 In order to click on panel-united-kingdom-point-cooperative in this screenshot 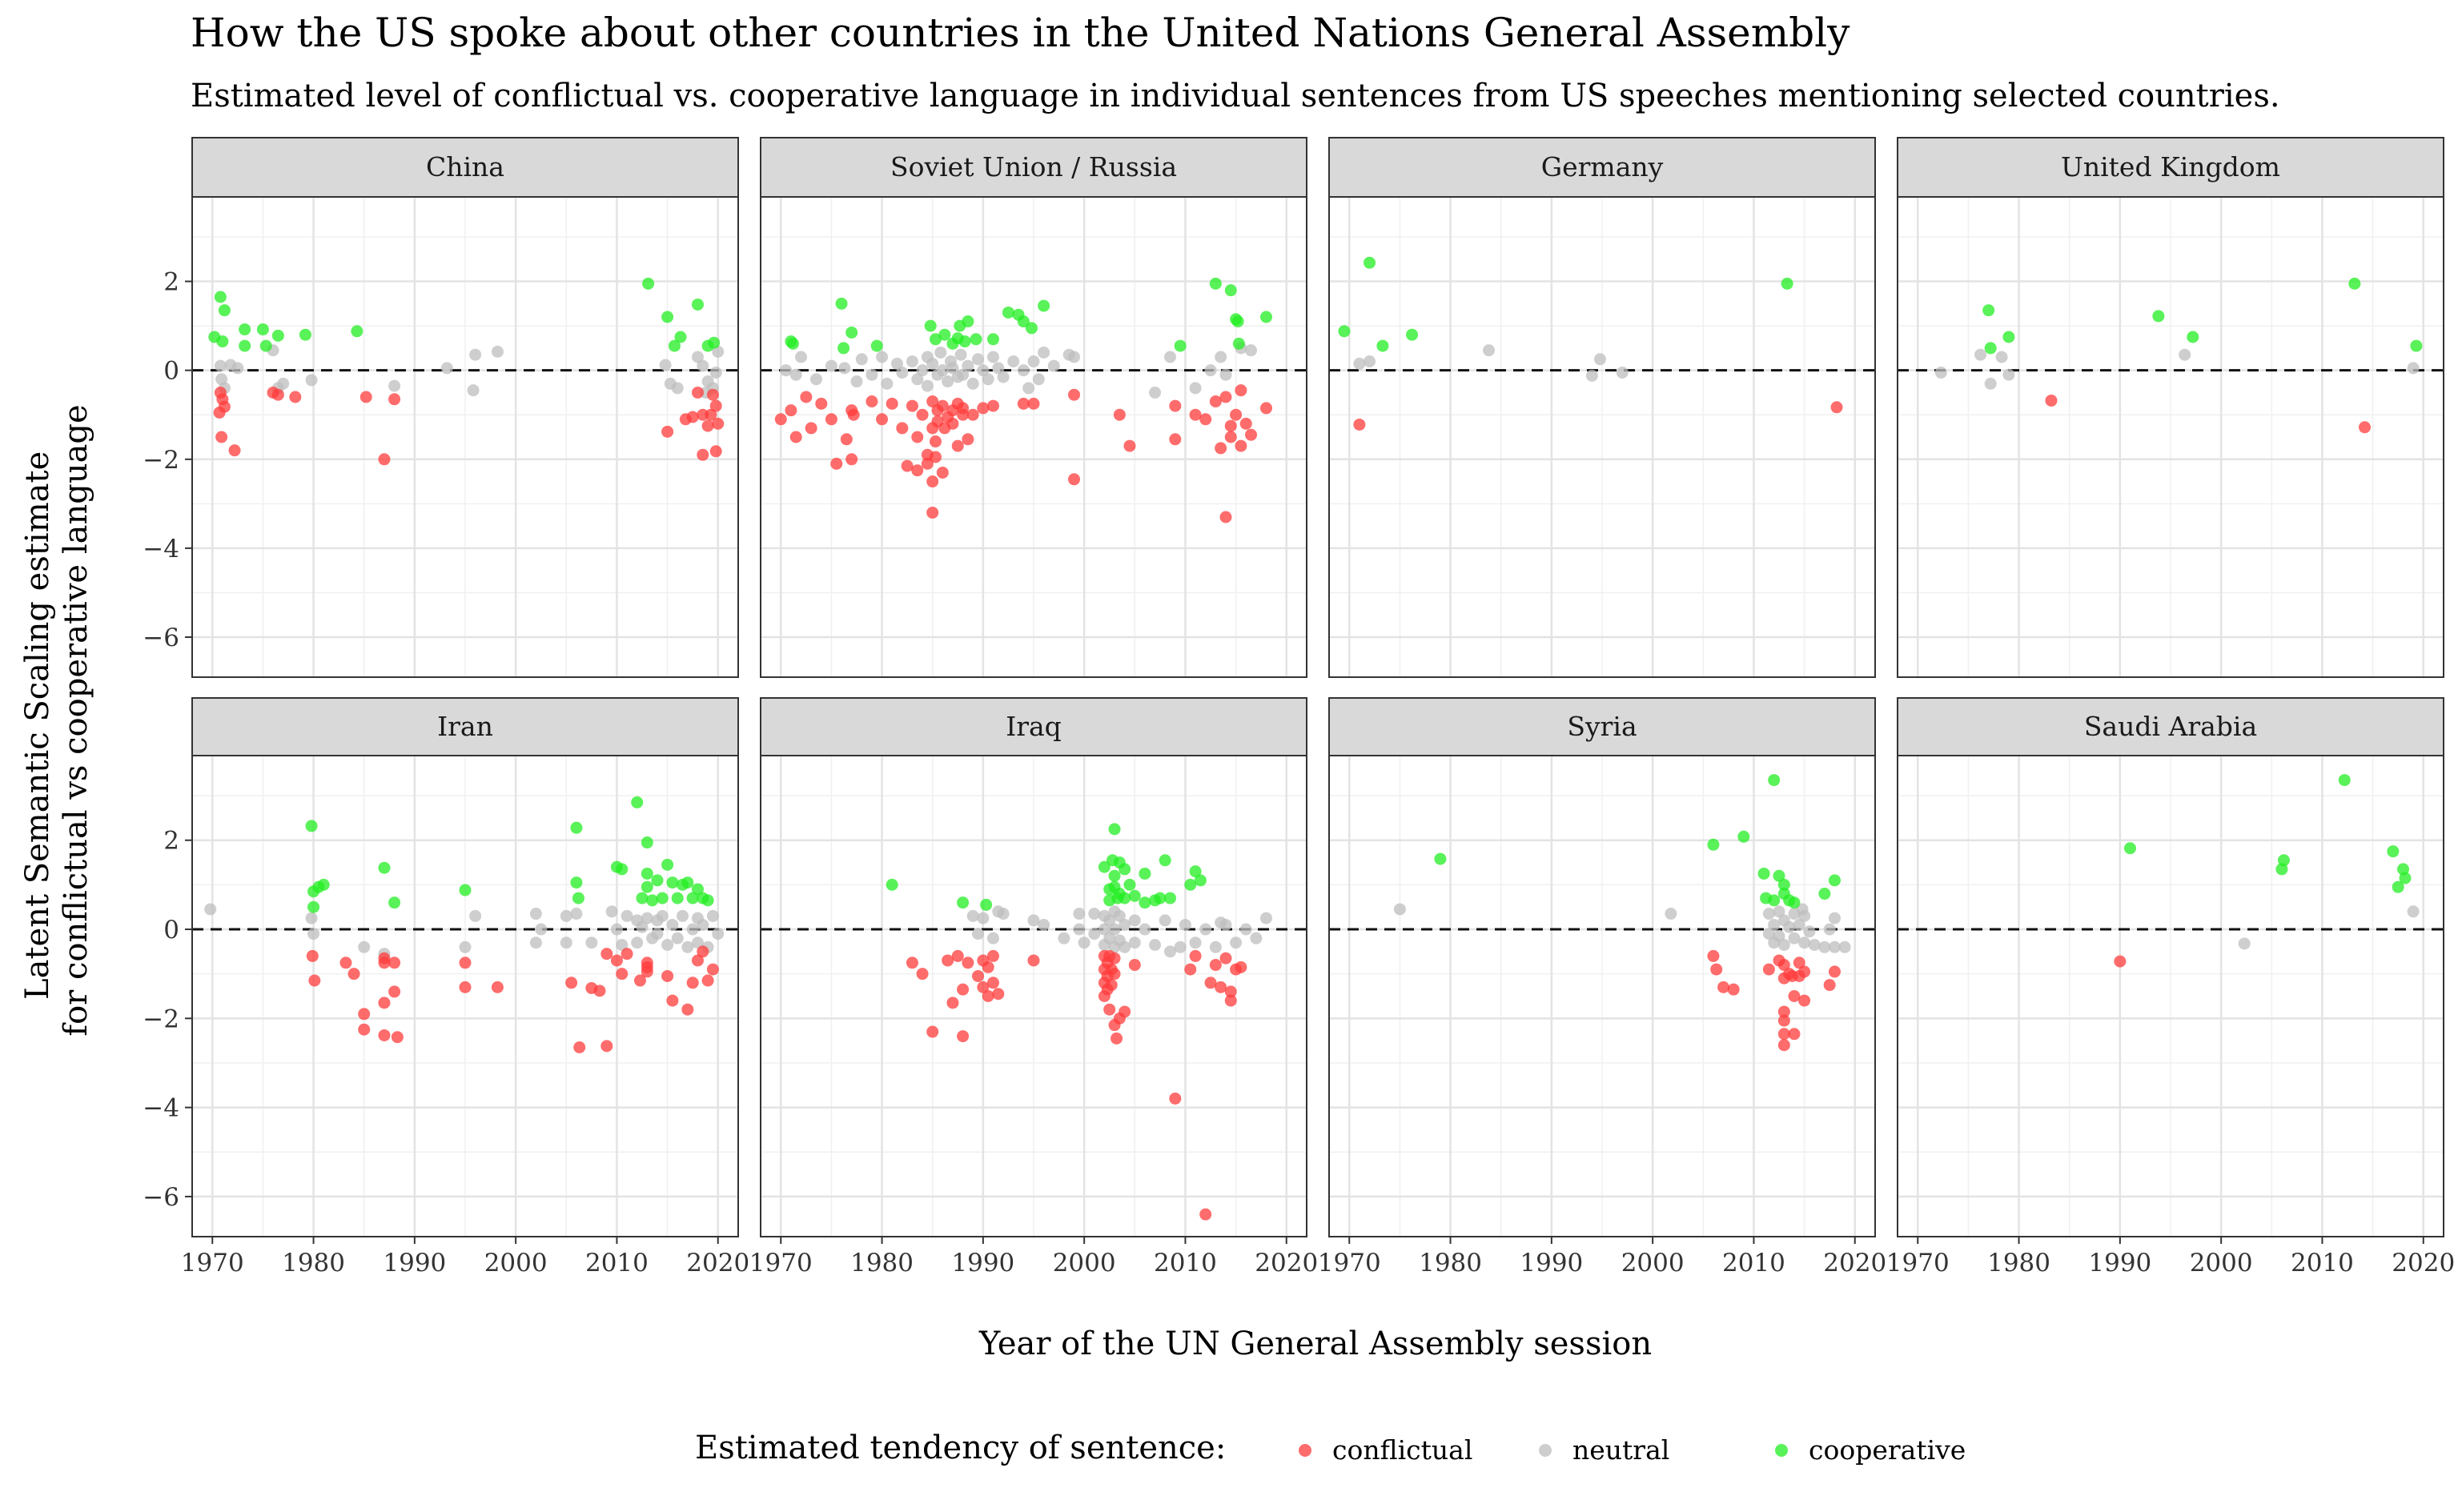, I will do `click(1990, 348)`.